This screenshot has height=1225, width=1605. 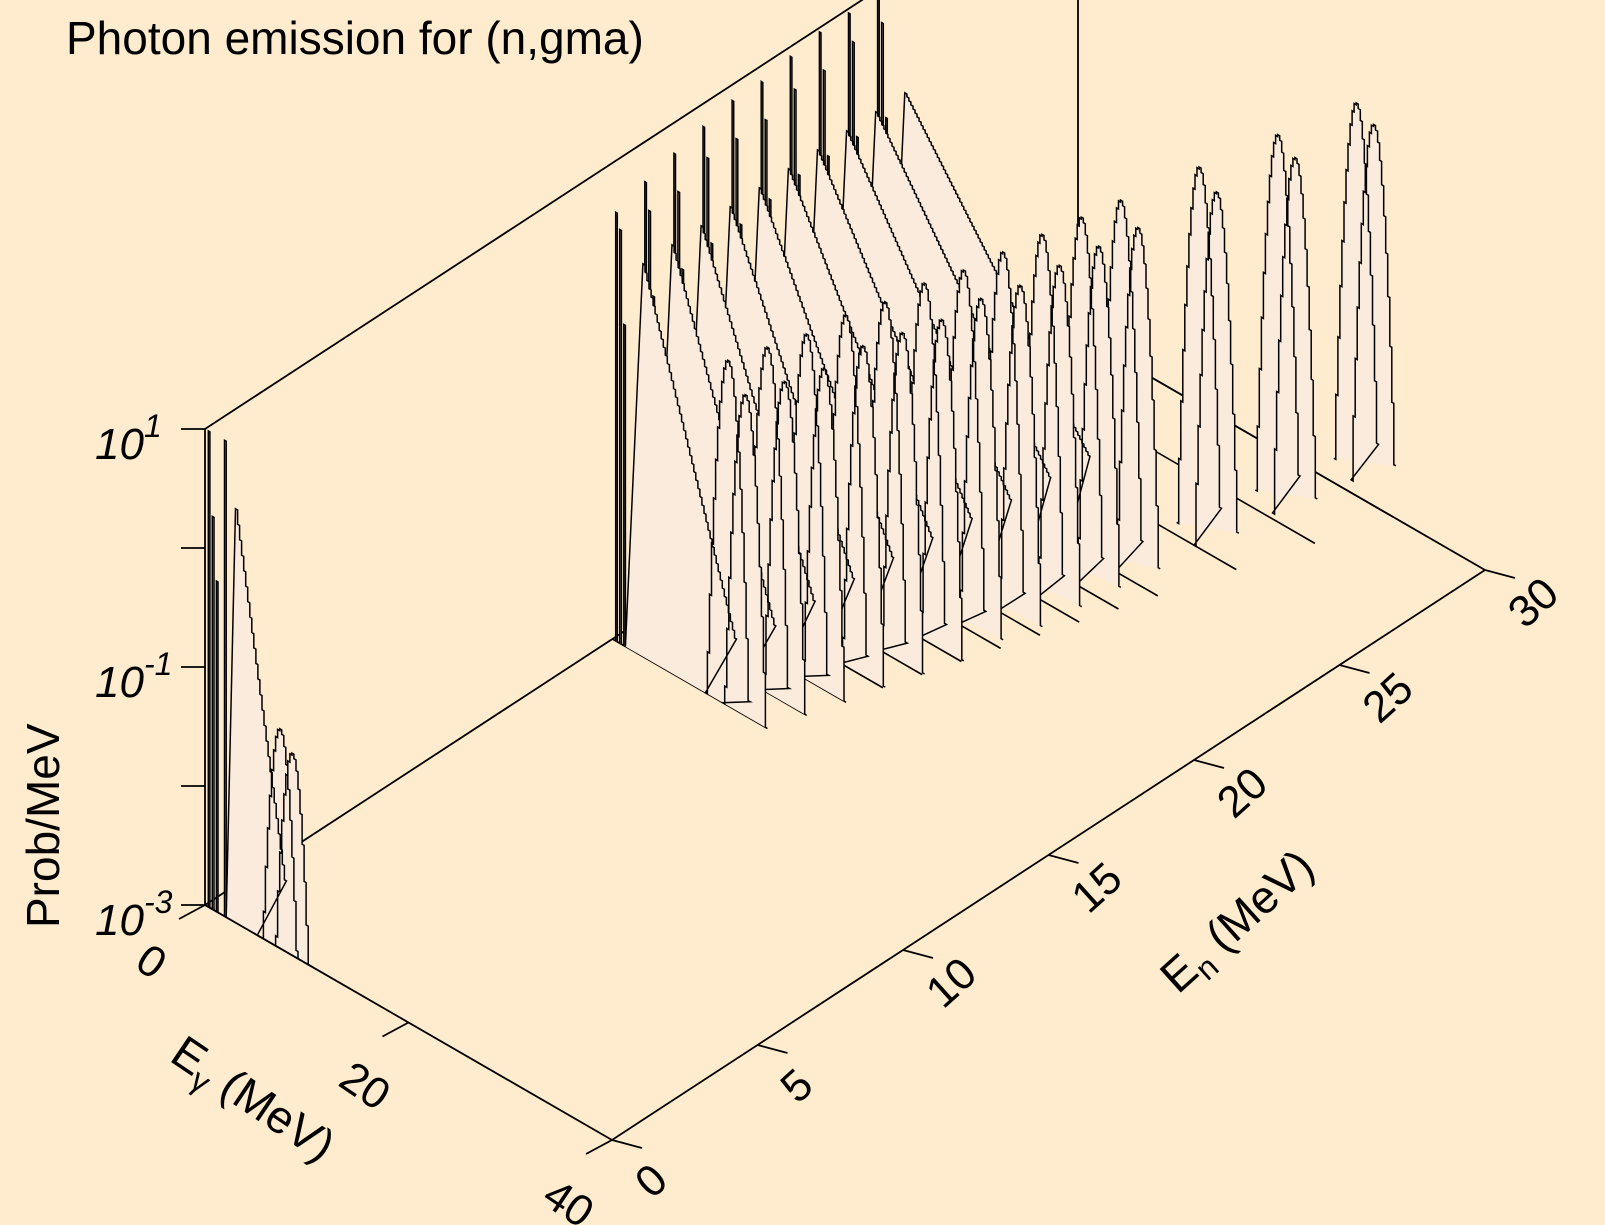 What do you see at coordinates (1533, 602) in the screenshot?
I see `y-tick-label: 30` at bounding box center [1533, 602].